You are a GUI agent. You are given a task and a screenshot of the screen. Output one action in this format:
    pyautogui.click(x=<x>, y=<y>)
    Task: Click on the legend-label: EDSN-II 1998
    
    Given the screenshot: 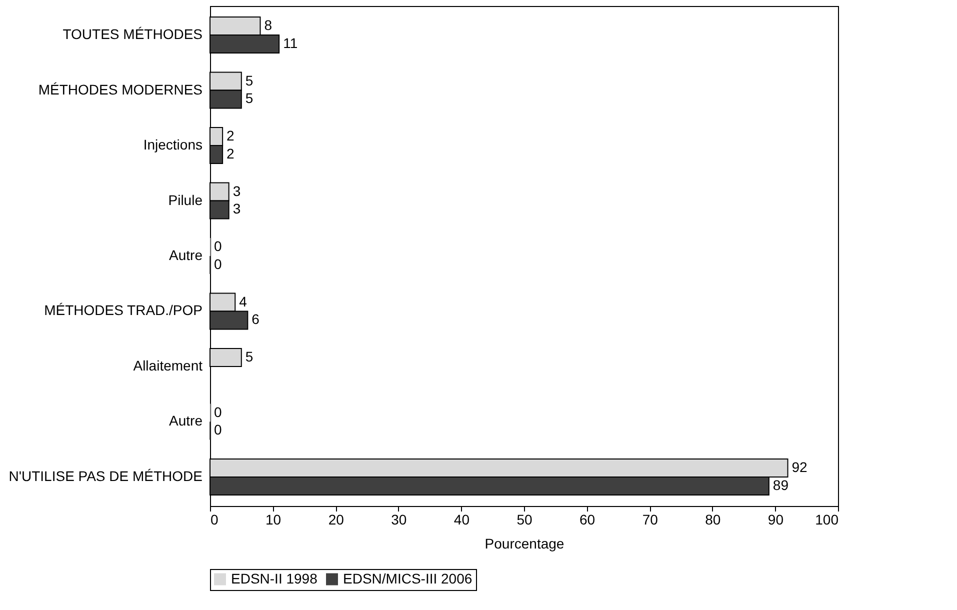 What is the action you would take?
    pyautogui.click(x=274, y=578)
    